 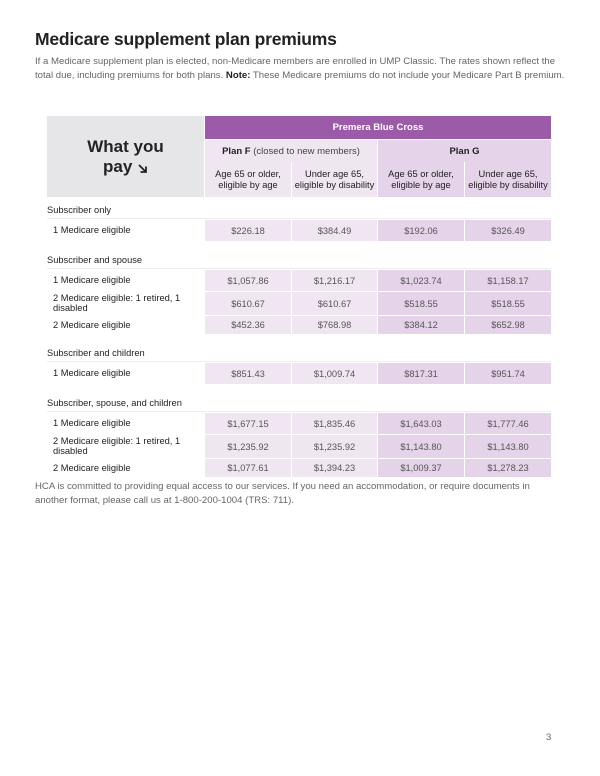 What do you see at coordinates (186, 39) in the screenshot?
I see `page-title: Medicare supplement plan premiums` at bounding box center [186, 39].